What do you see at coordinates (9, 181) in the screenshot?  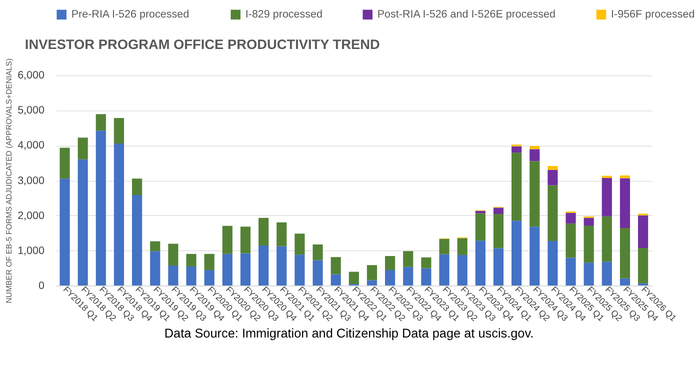 I see `y-axis-title: NUMBER OF EB-5 FORMS ADJUDICATED (APPROVALS+DENIALS)` at bounding box center [9, 181].